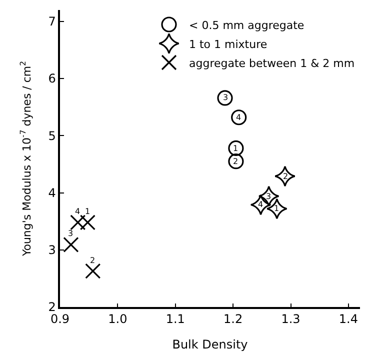 The image size is (380, 362). I want to click on x-tick-label: 1.1, so click(175, 319).